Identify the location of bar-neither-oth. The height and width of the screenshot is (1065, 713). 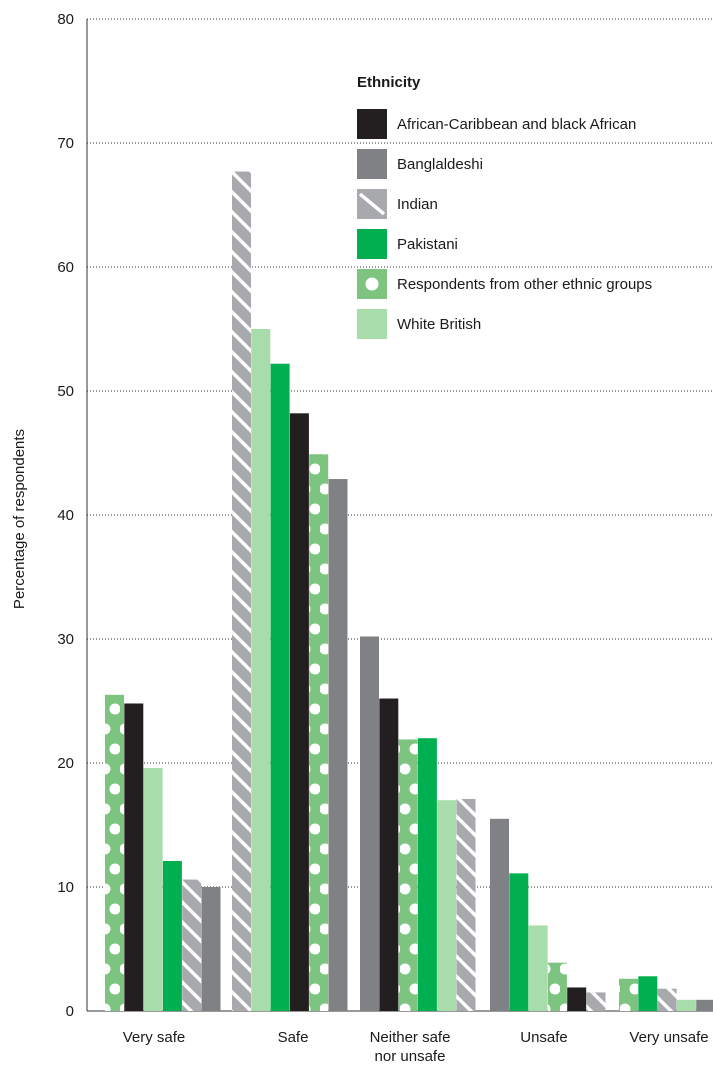
(408, 875).